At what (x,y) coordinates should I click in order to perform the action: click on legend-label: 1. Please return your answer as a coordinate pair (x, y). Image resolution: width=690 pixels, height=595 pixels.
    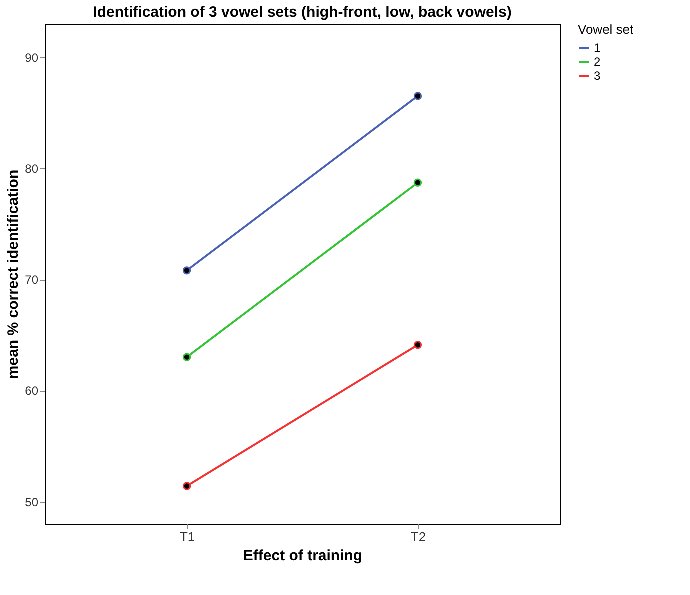
    Looking at the image, I should click on (597, 48).